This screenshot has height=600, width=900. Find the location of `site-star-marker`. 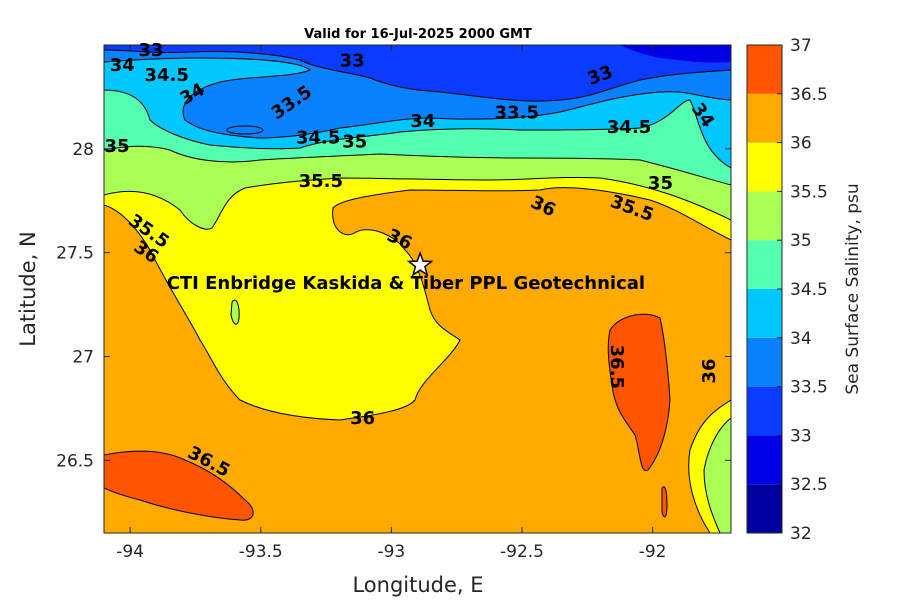

site-star-marker is located at coordinates (420, 263).